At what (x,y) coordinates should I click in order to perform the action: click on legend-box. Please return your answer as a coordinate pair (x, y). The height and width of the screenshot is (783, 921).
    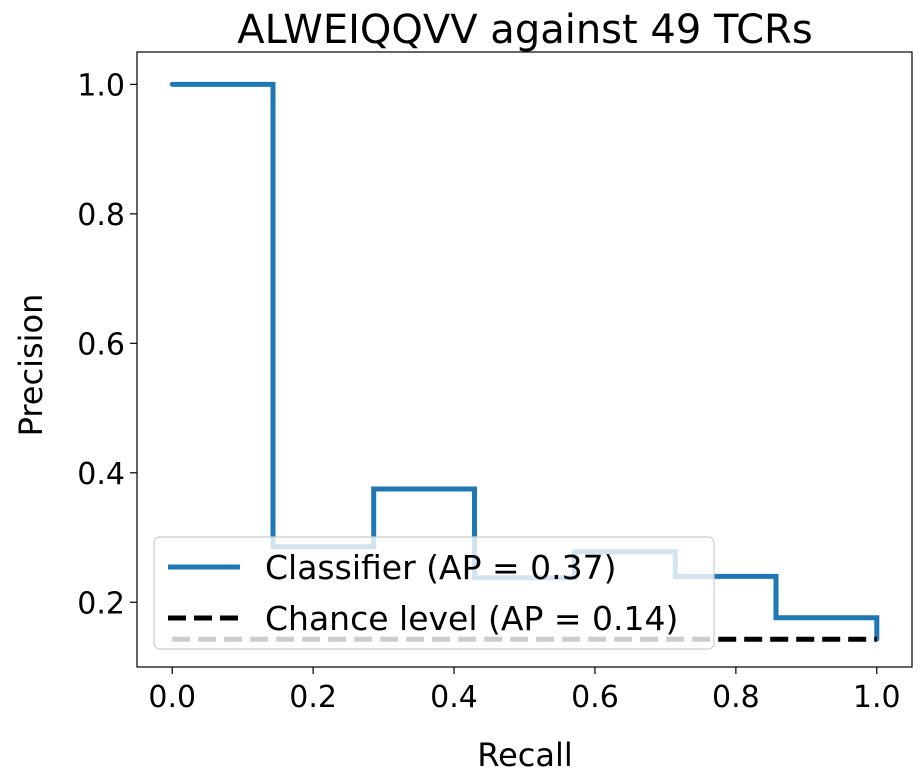
    Looking at the image, I should click on (434, 593).